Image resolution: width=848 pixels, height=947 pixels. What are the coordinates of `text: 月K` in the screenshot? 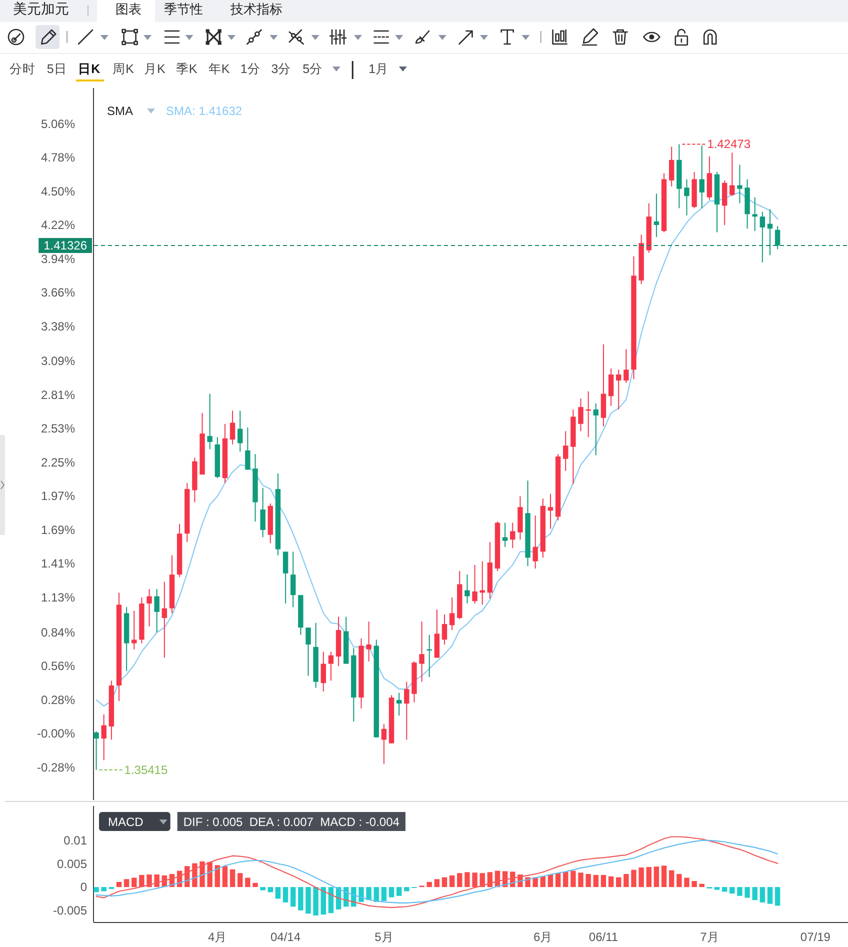 It's located at (155, 69).